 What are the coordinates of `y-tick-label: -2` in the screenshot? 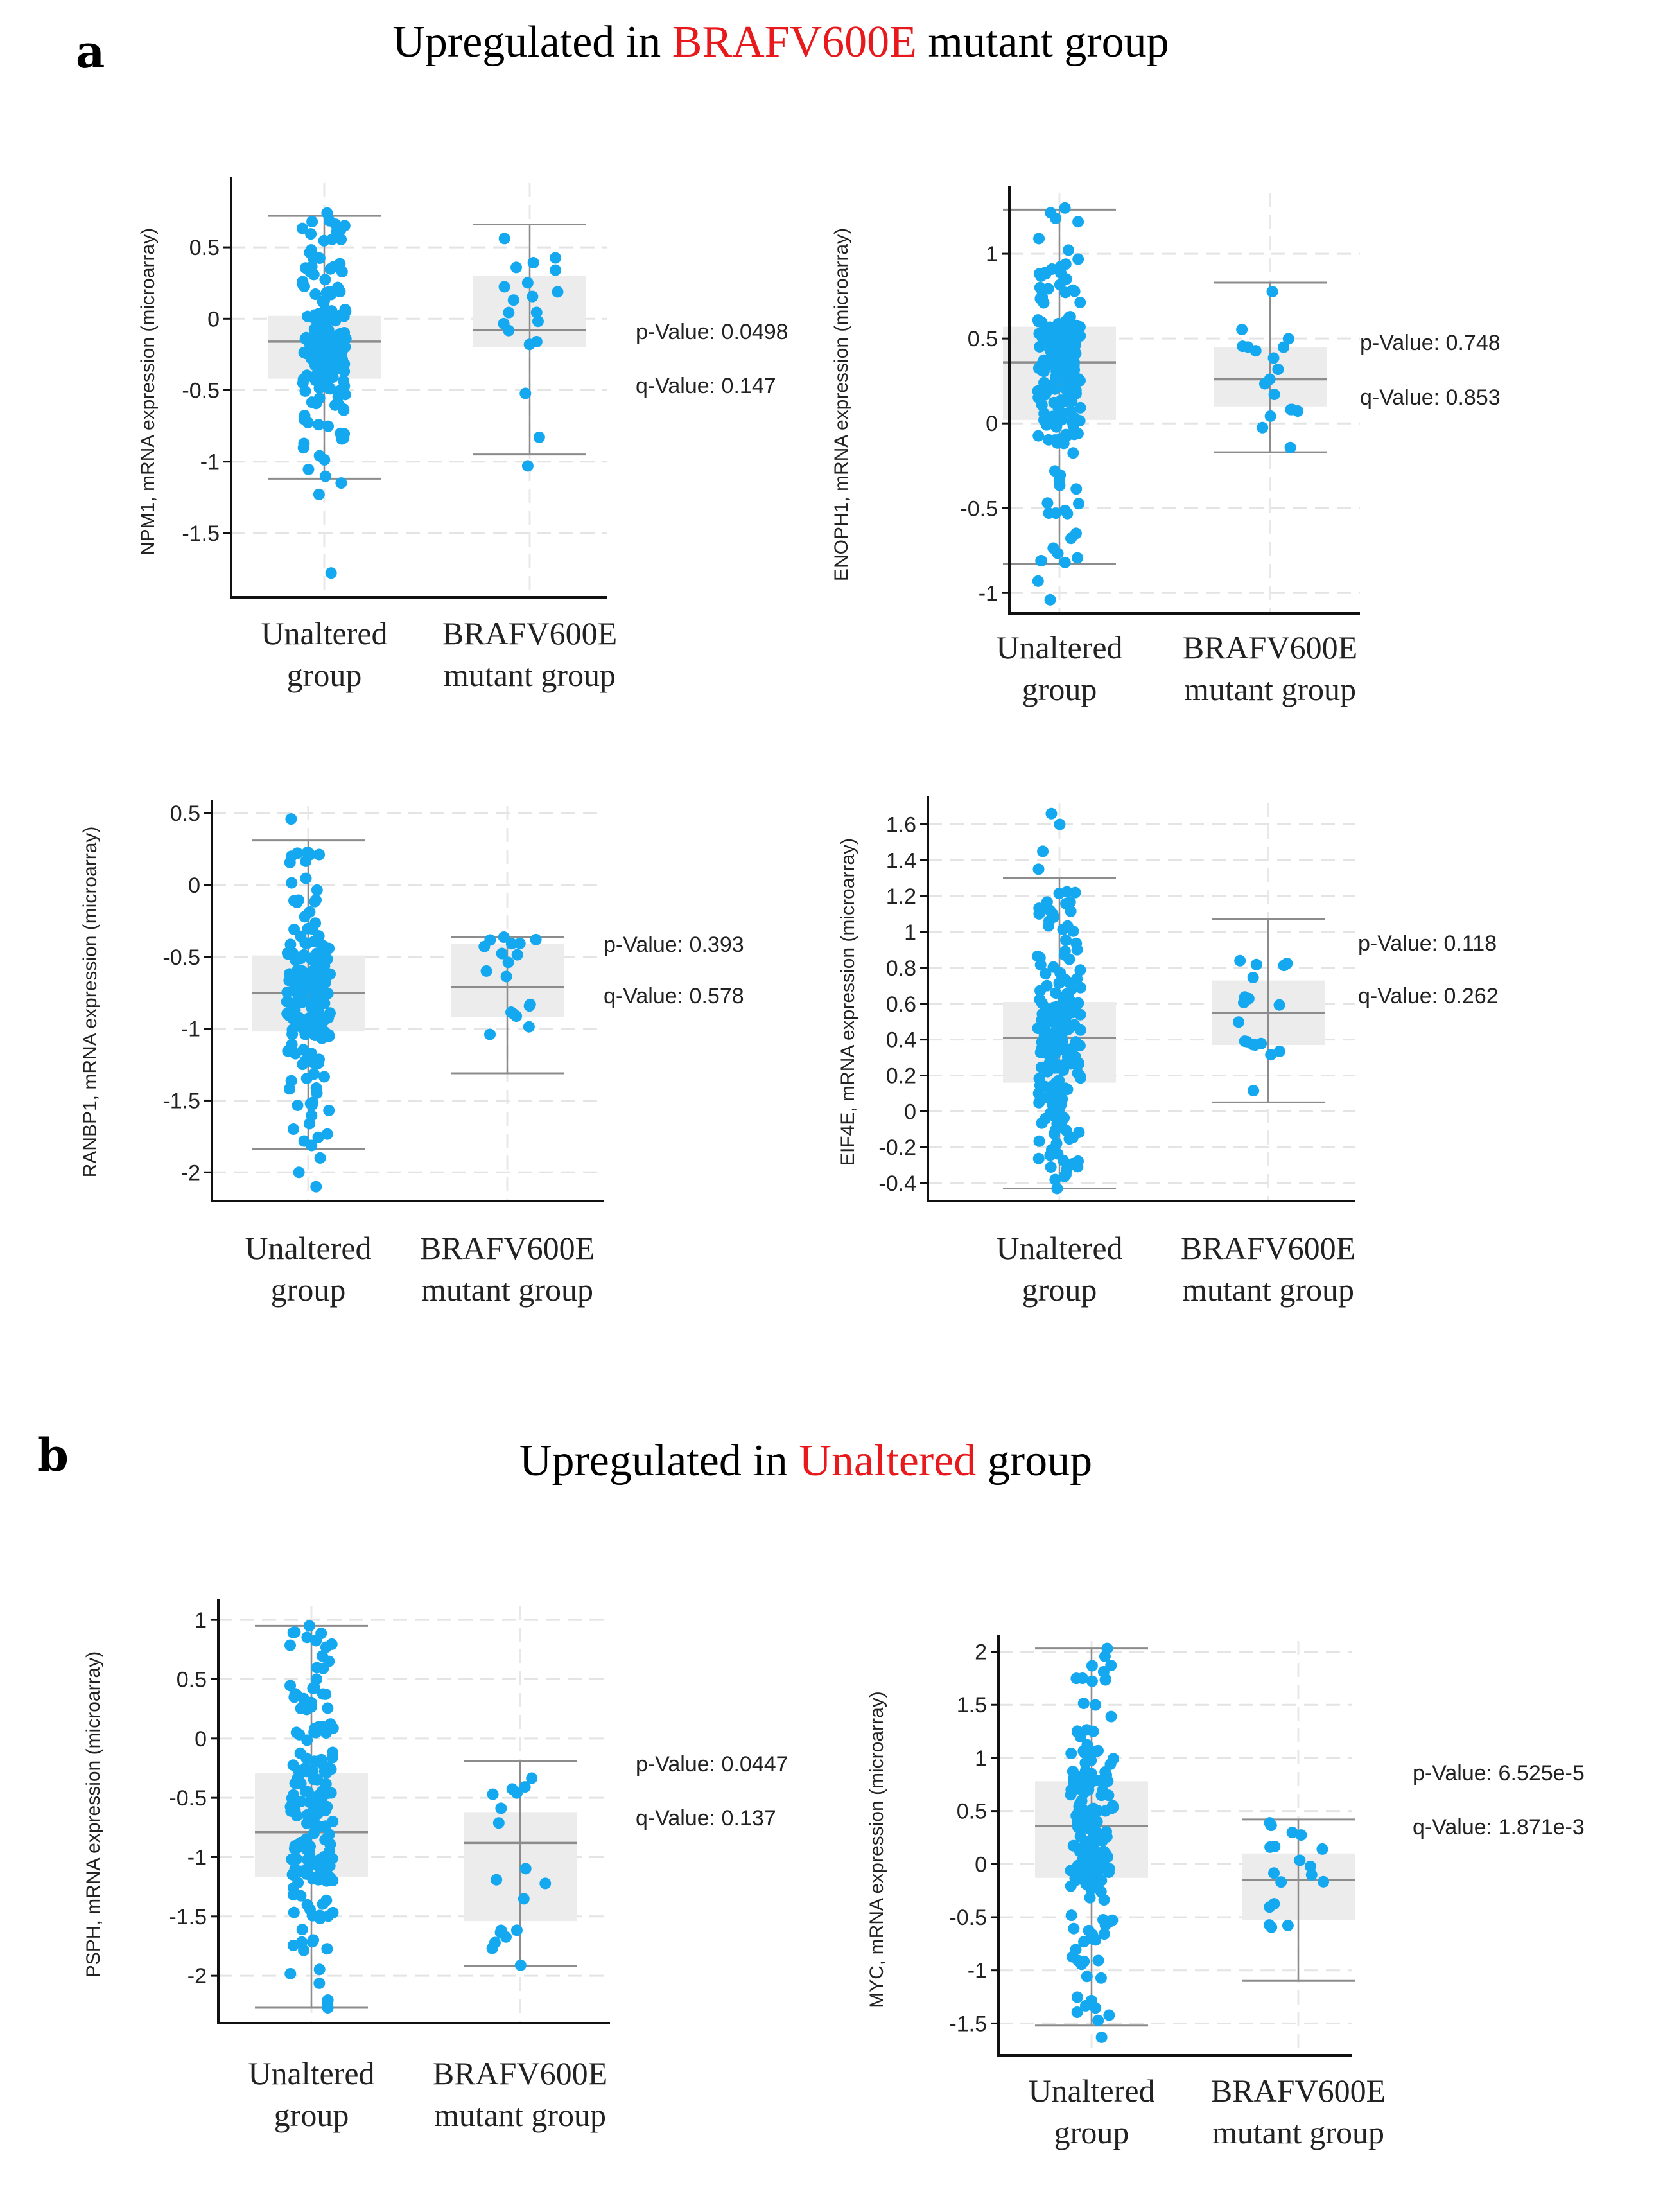 It's located at (197, 1976).